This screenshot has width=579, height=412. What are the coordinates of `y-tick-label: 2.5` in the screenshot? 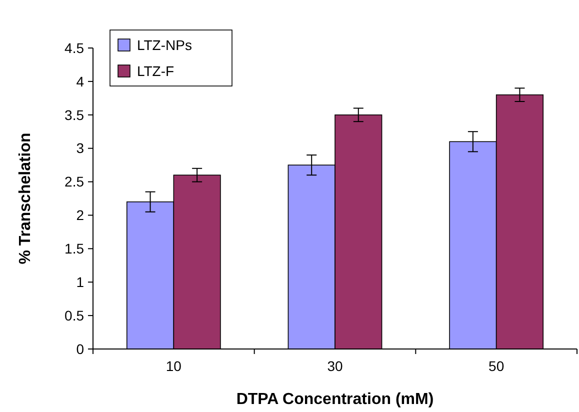 It's located at (74, 182).